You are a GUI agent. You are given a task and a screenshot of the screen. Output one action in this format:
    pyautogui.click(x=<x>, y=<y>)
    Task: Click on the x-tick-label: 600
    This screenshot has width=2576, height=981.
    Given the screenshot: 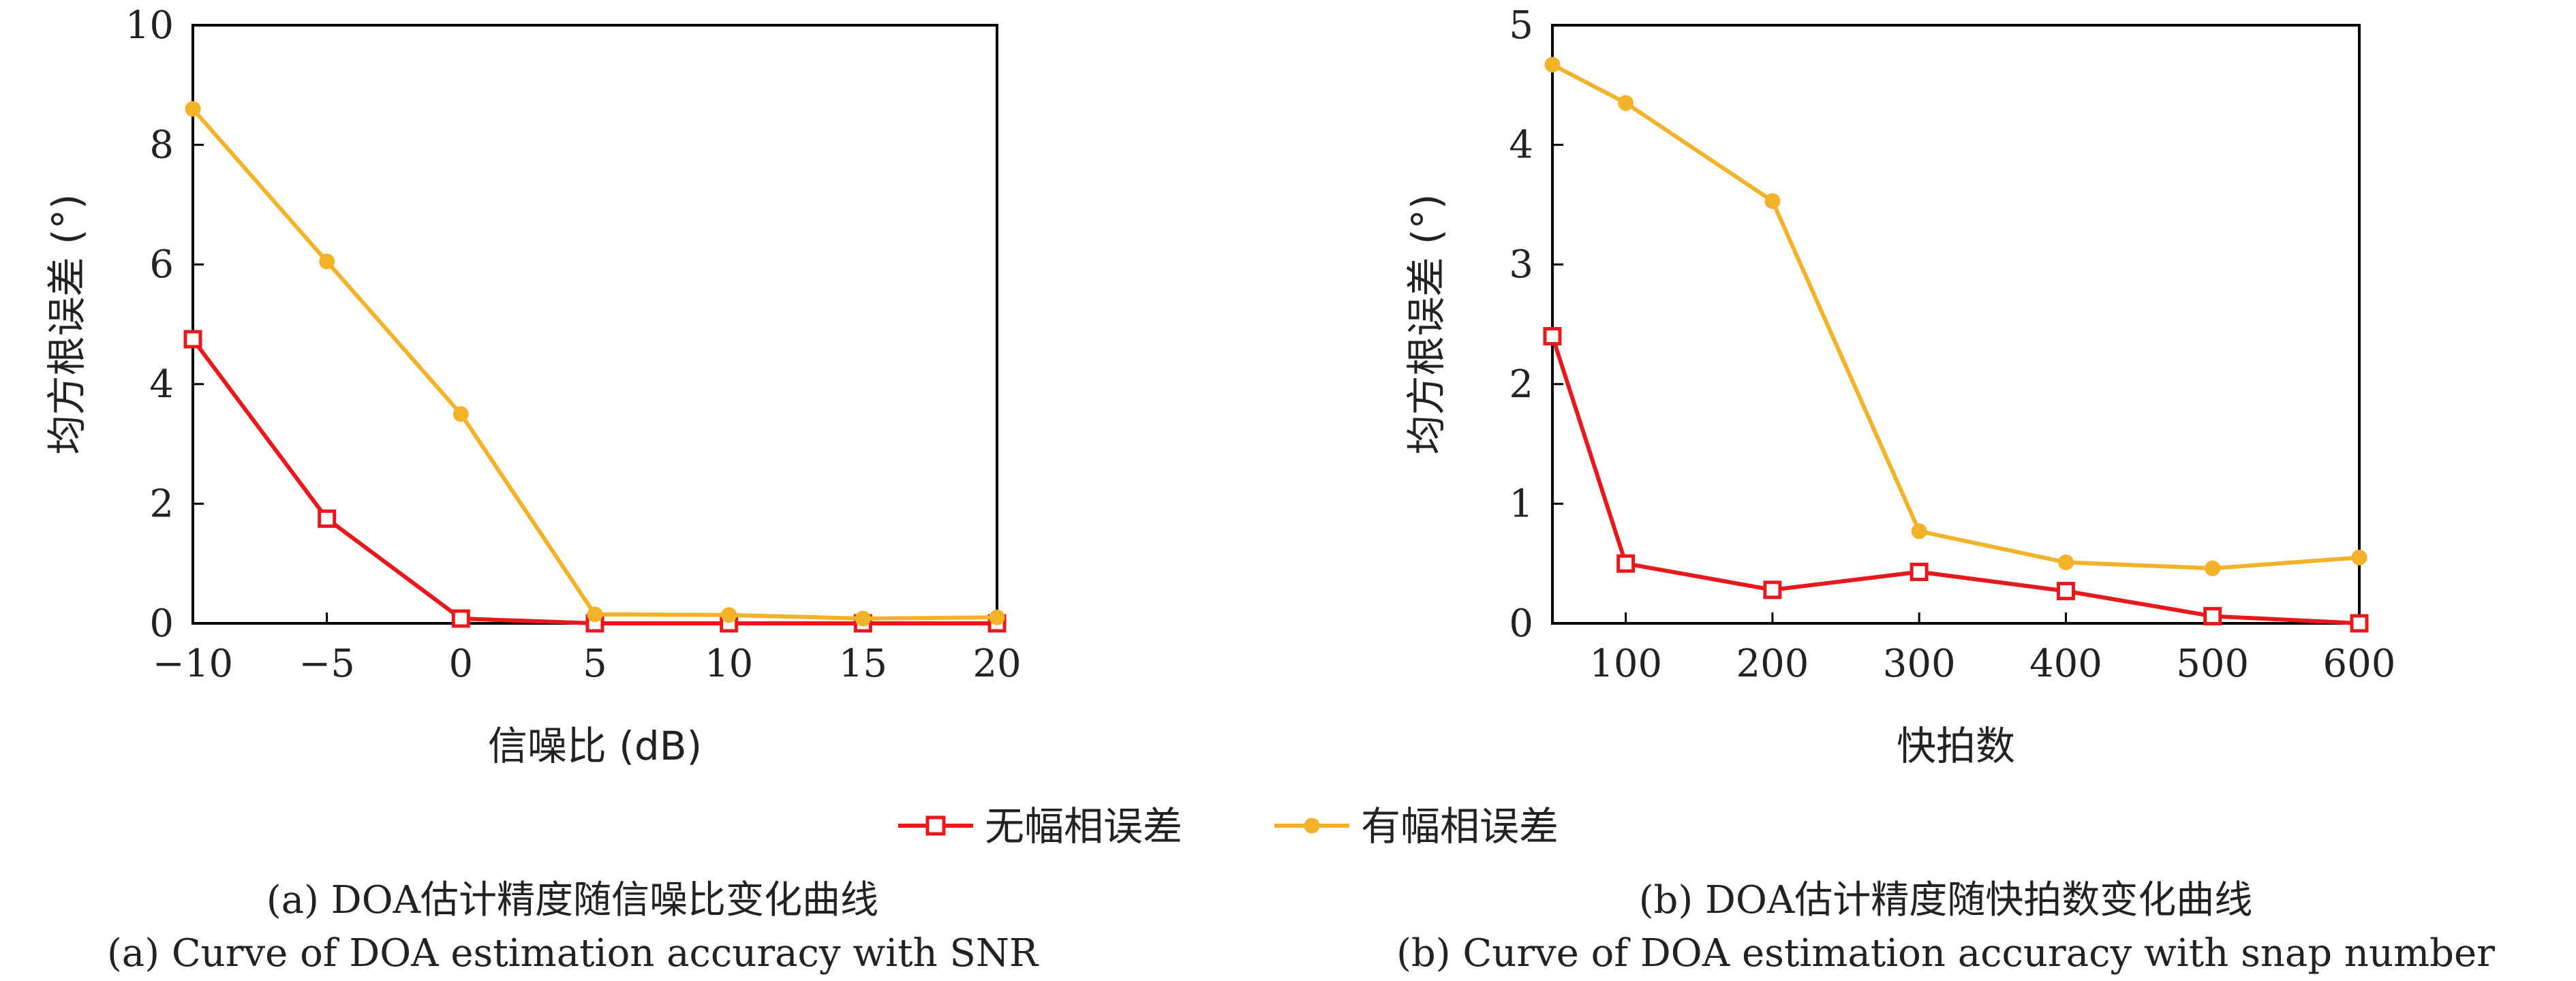 What is the action you would take?
    pyautogui.click(x=2359, y=664)
    